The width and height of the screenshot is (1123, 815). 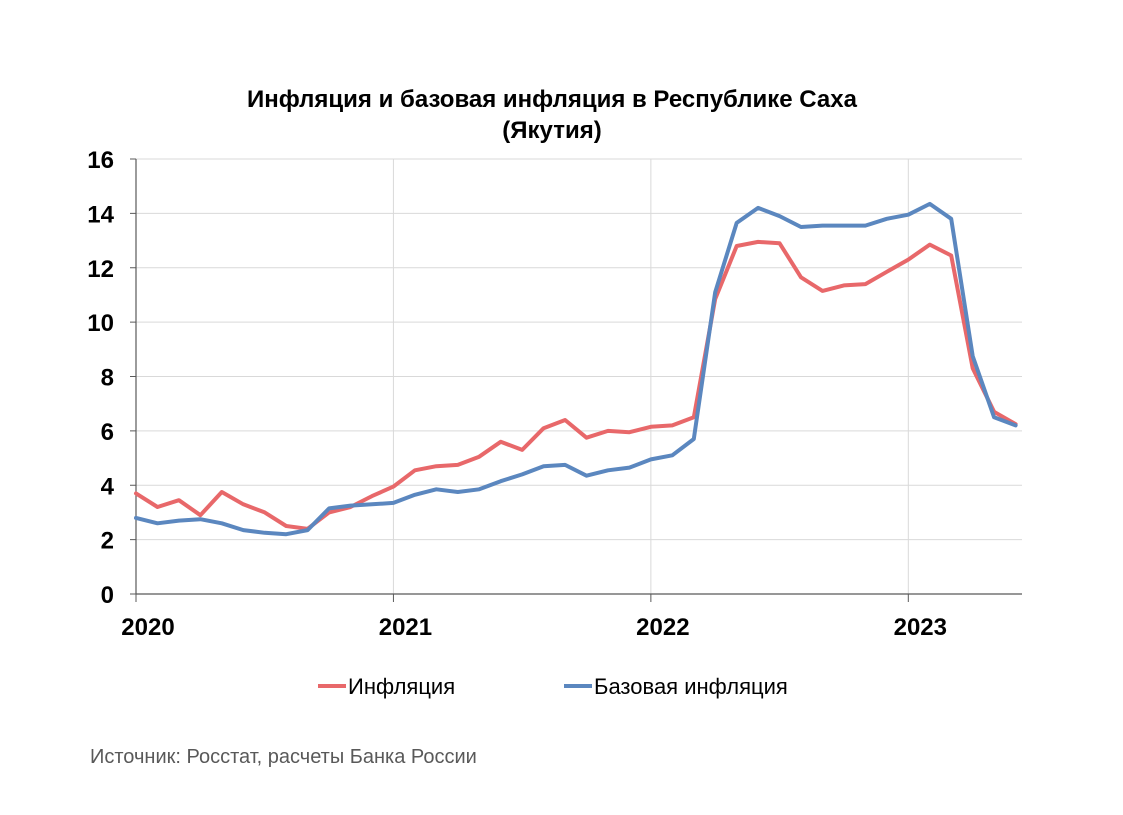 I want to click on y-tick-label: 16, so click(x=100, y=160).